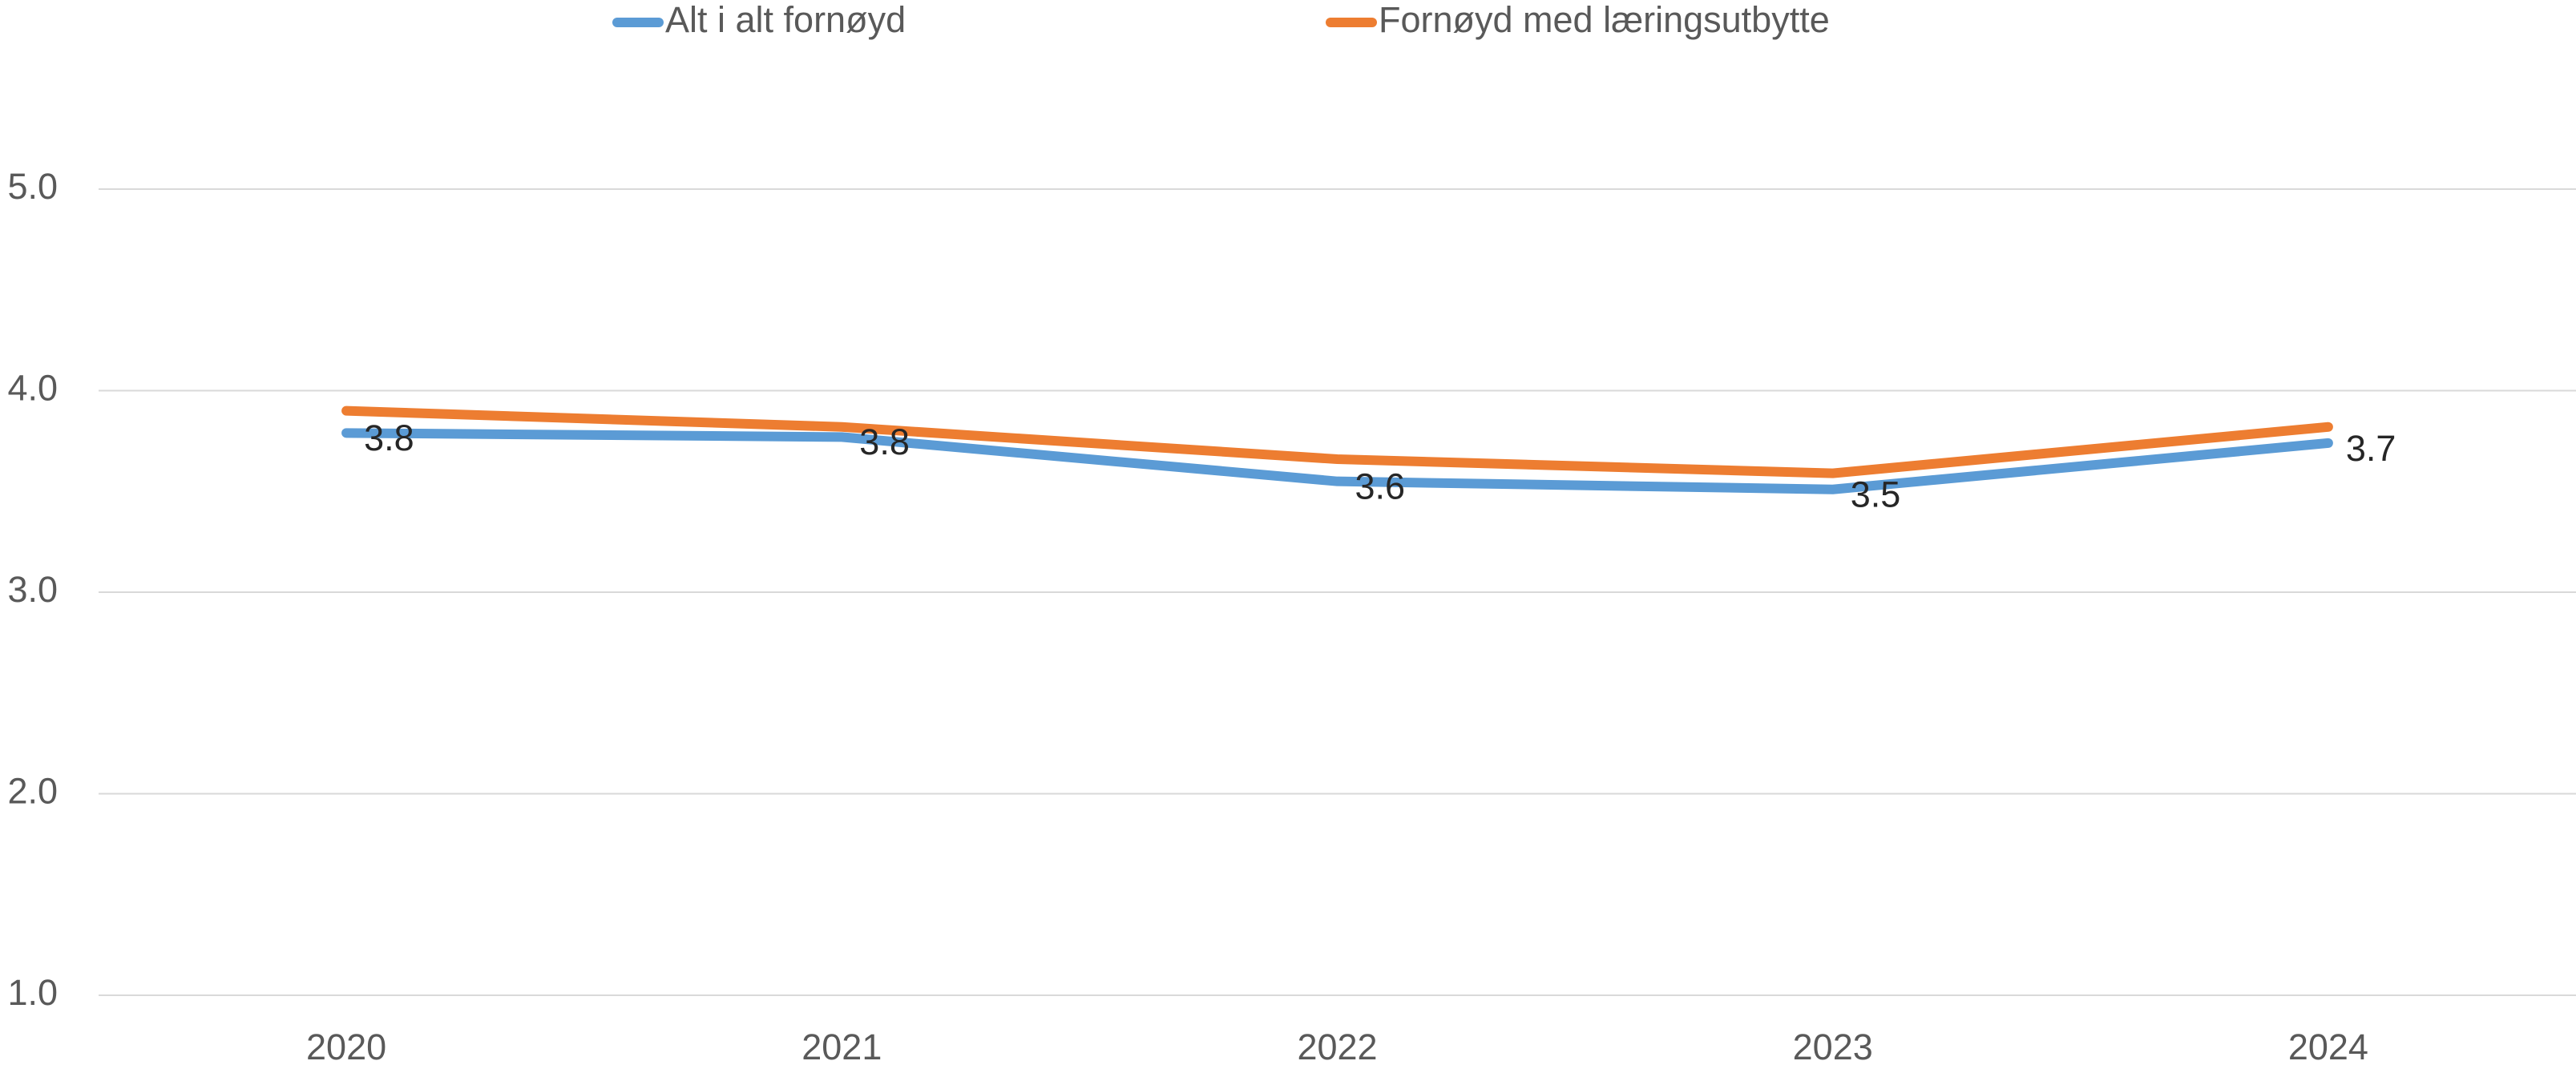 The width and height of the screenshot is (2576, 1069). Describe the element at coordinates (1381, 487) in the screenshot. I see `data-label: 3.6` at that location.